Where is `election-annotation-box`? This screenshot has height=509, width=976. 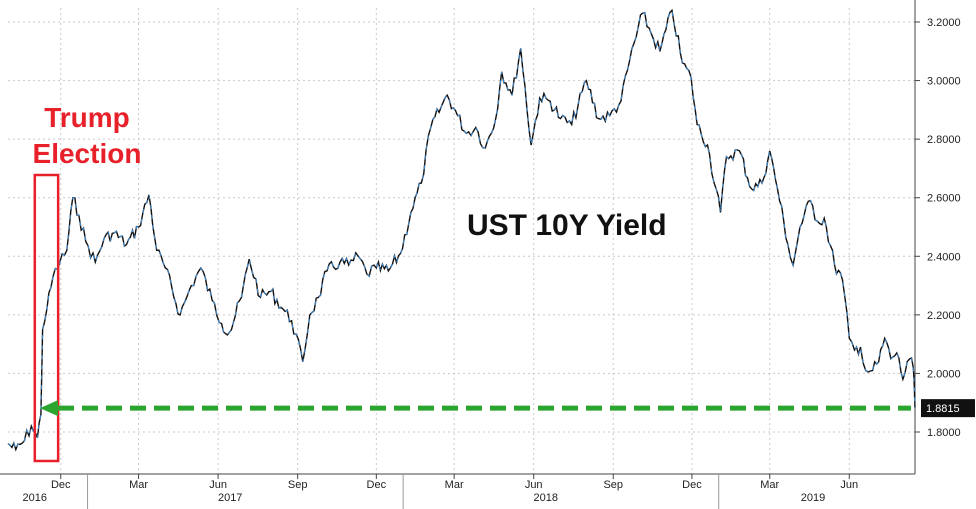
election-annotation-box is located at coordinates (46, 318).